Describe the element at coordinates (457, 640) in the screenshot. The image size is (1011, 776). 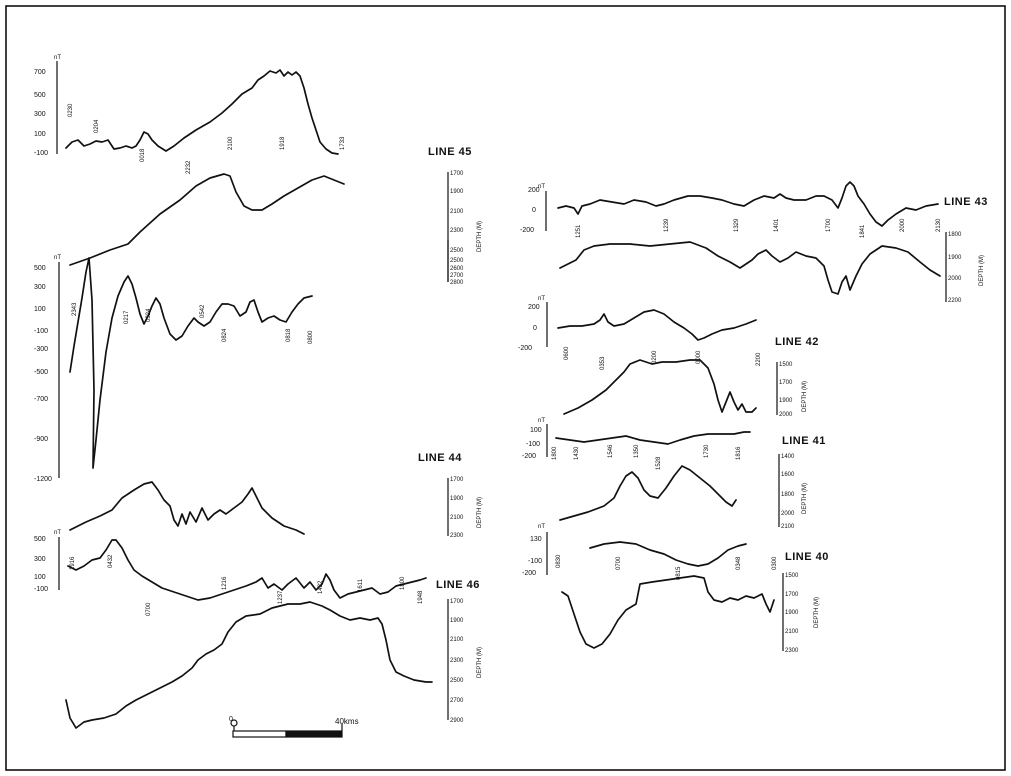
I see `line-46-depth-tick: 2100` at that location.